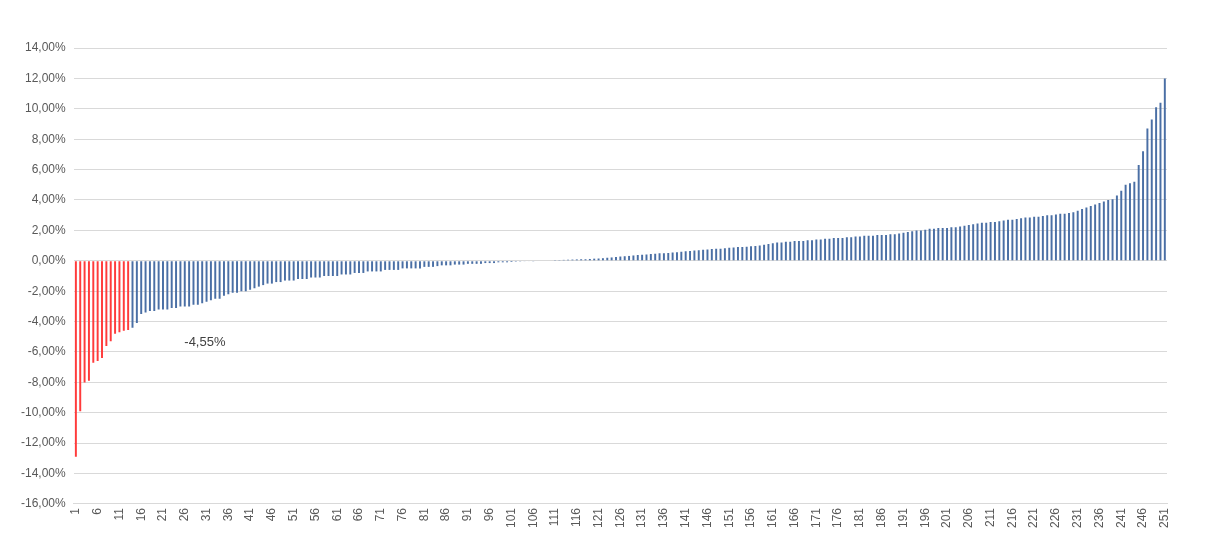  What do you see at coordinates (554, 517) in the screenshot?
I see `x-tick-label: 111` at bounding box center [554, 517].